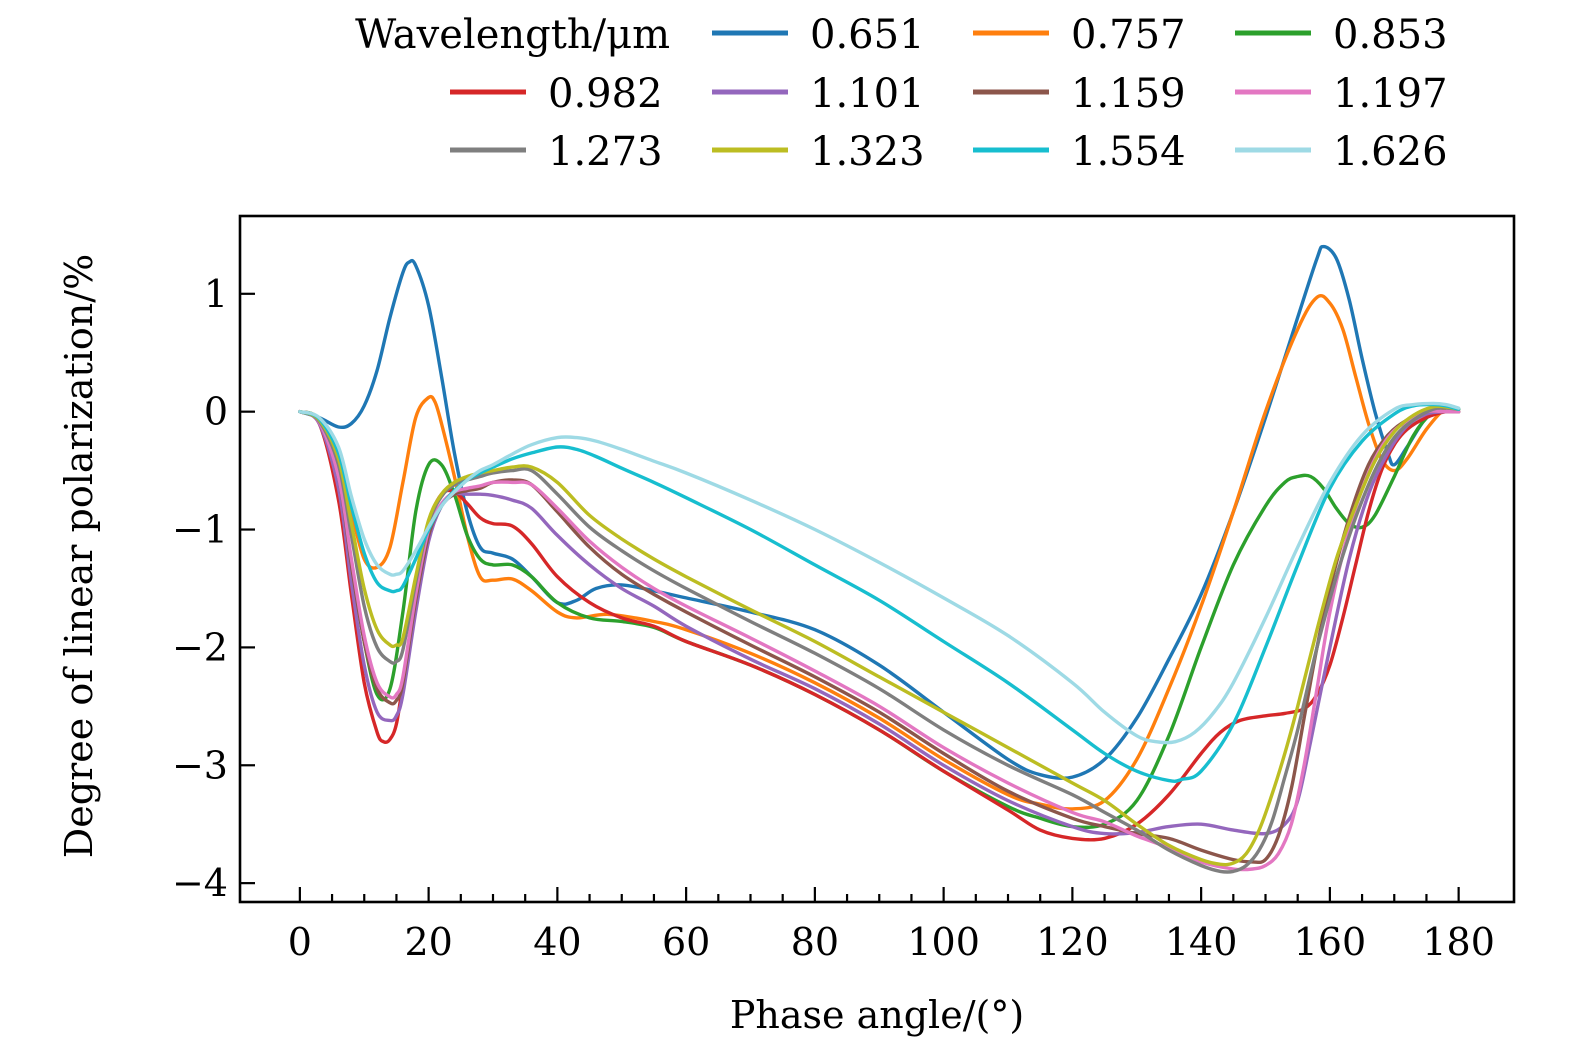  Describe the element at coordinates (943, 942) in the screenshot. I see `x-tick-label: 100` at that location.